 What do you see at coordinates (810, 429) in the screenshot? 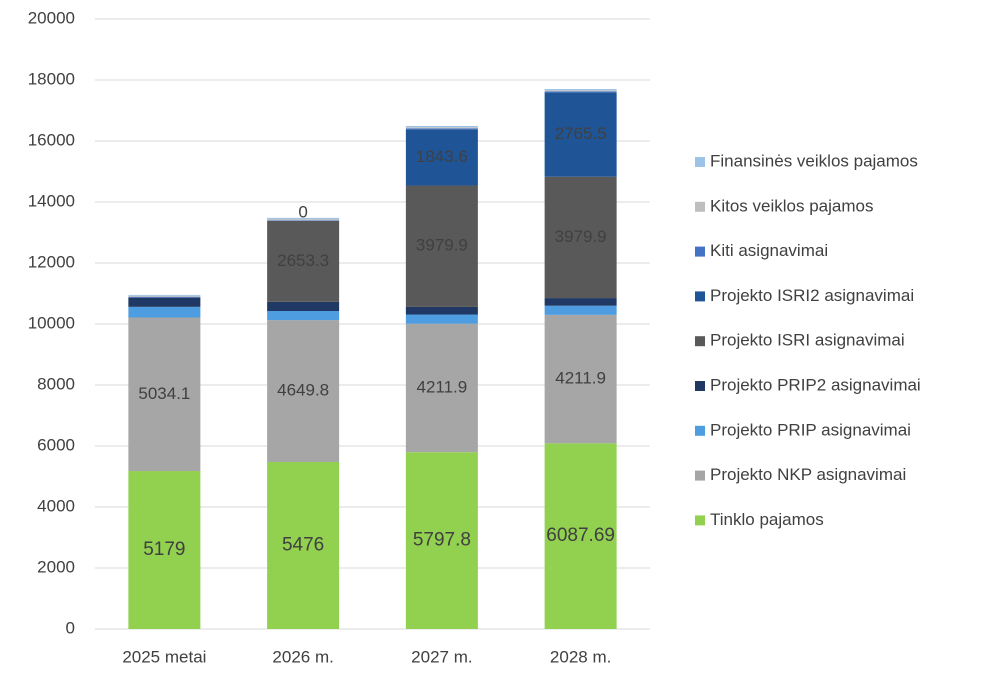
I see `legend-label: Projekto PRIP asignavimai` at bounding box center [810, 429].